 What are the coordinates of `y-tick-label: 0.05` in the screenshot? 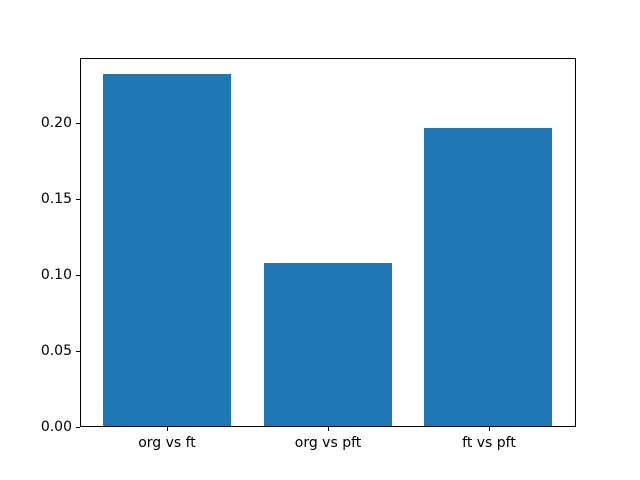 It's located at (56, 351).